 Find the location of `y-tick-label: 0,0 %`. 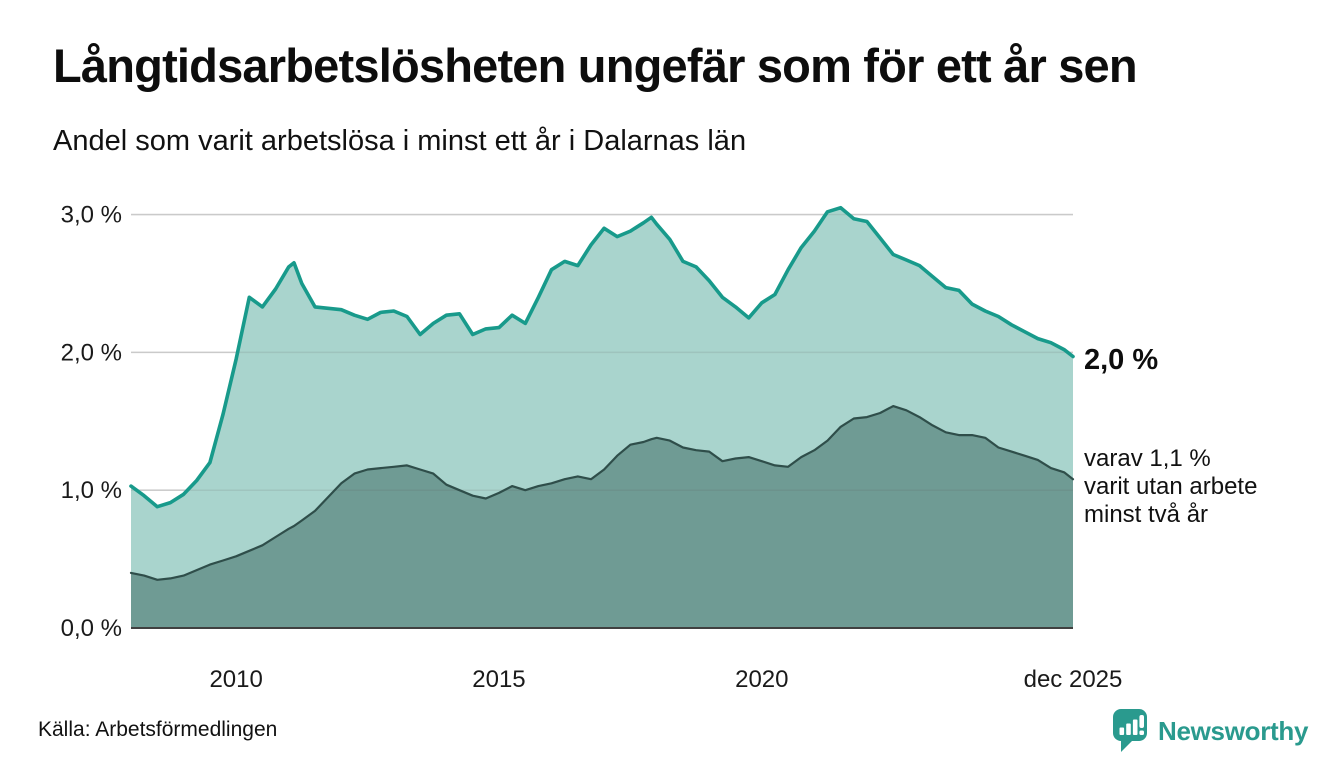

y-tick-label: 0,0 % is located at coordinates (91, 628).